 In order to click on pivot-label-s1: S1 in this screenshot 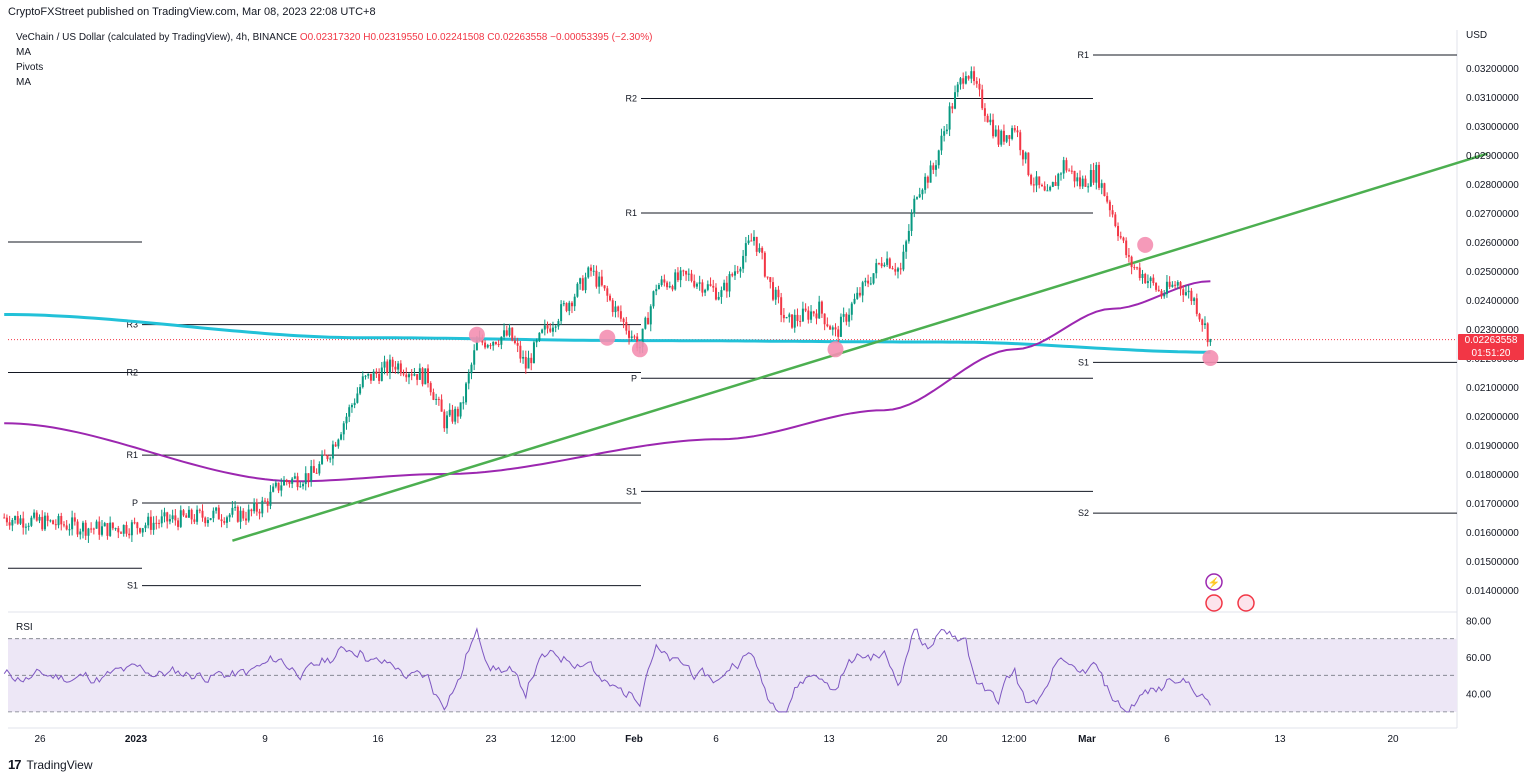, I will do `click(1083, 362)`.